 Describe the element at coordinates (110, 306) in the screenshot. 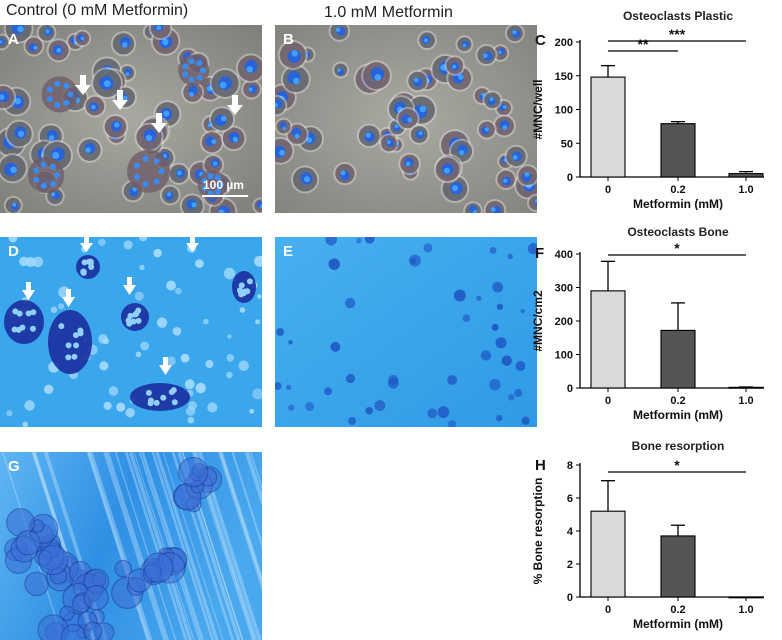

I see `arrow-markers-d` at that location.